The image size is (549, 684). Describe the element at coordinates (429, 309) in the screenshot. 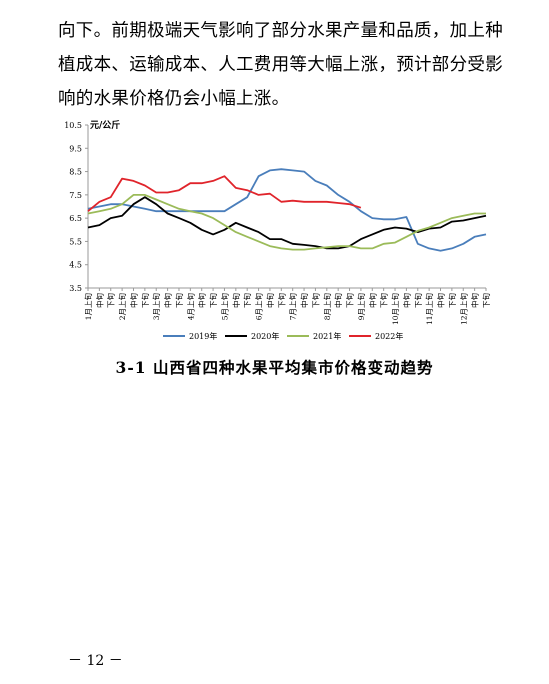

I see `x-tick-label: 11月上旬` at that location.